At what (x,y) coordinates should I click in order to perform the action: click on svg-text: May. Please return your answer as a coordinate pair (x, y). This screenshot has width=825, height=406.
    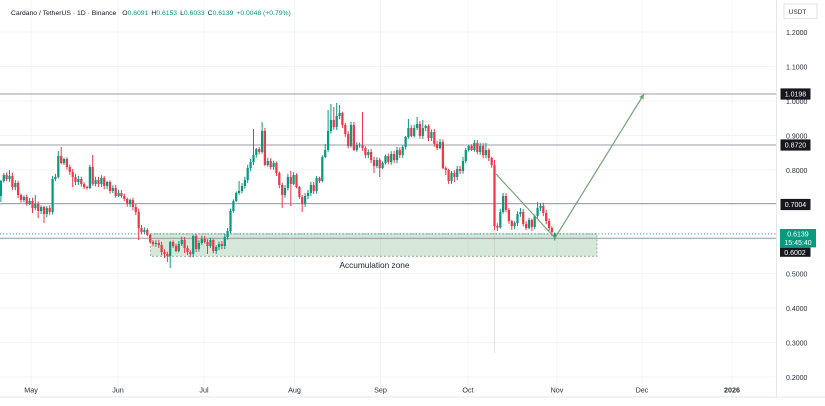
    Looking at the image, I should click on (31, 390).